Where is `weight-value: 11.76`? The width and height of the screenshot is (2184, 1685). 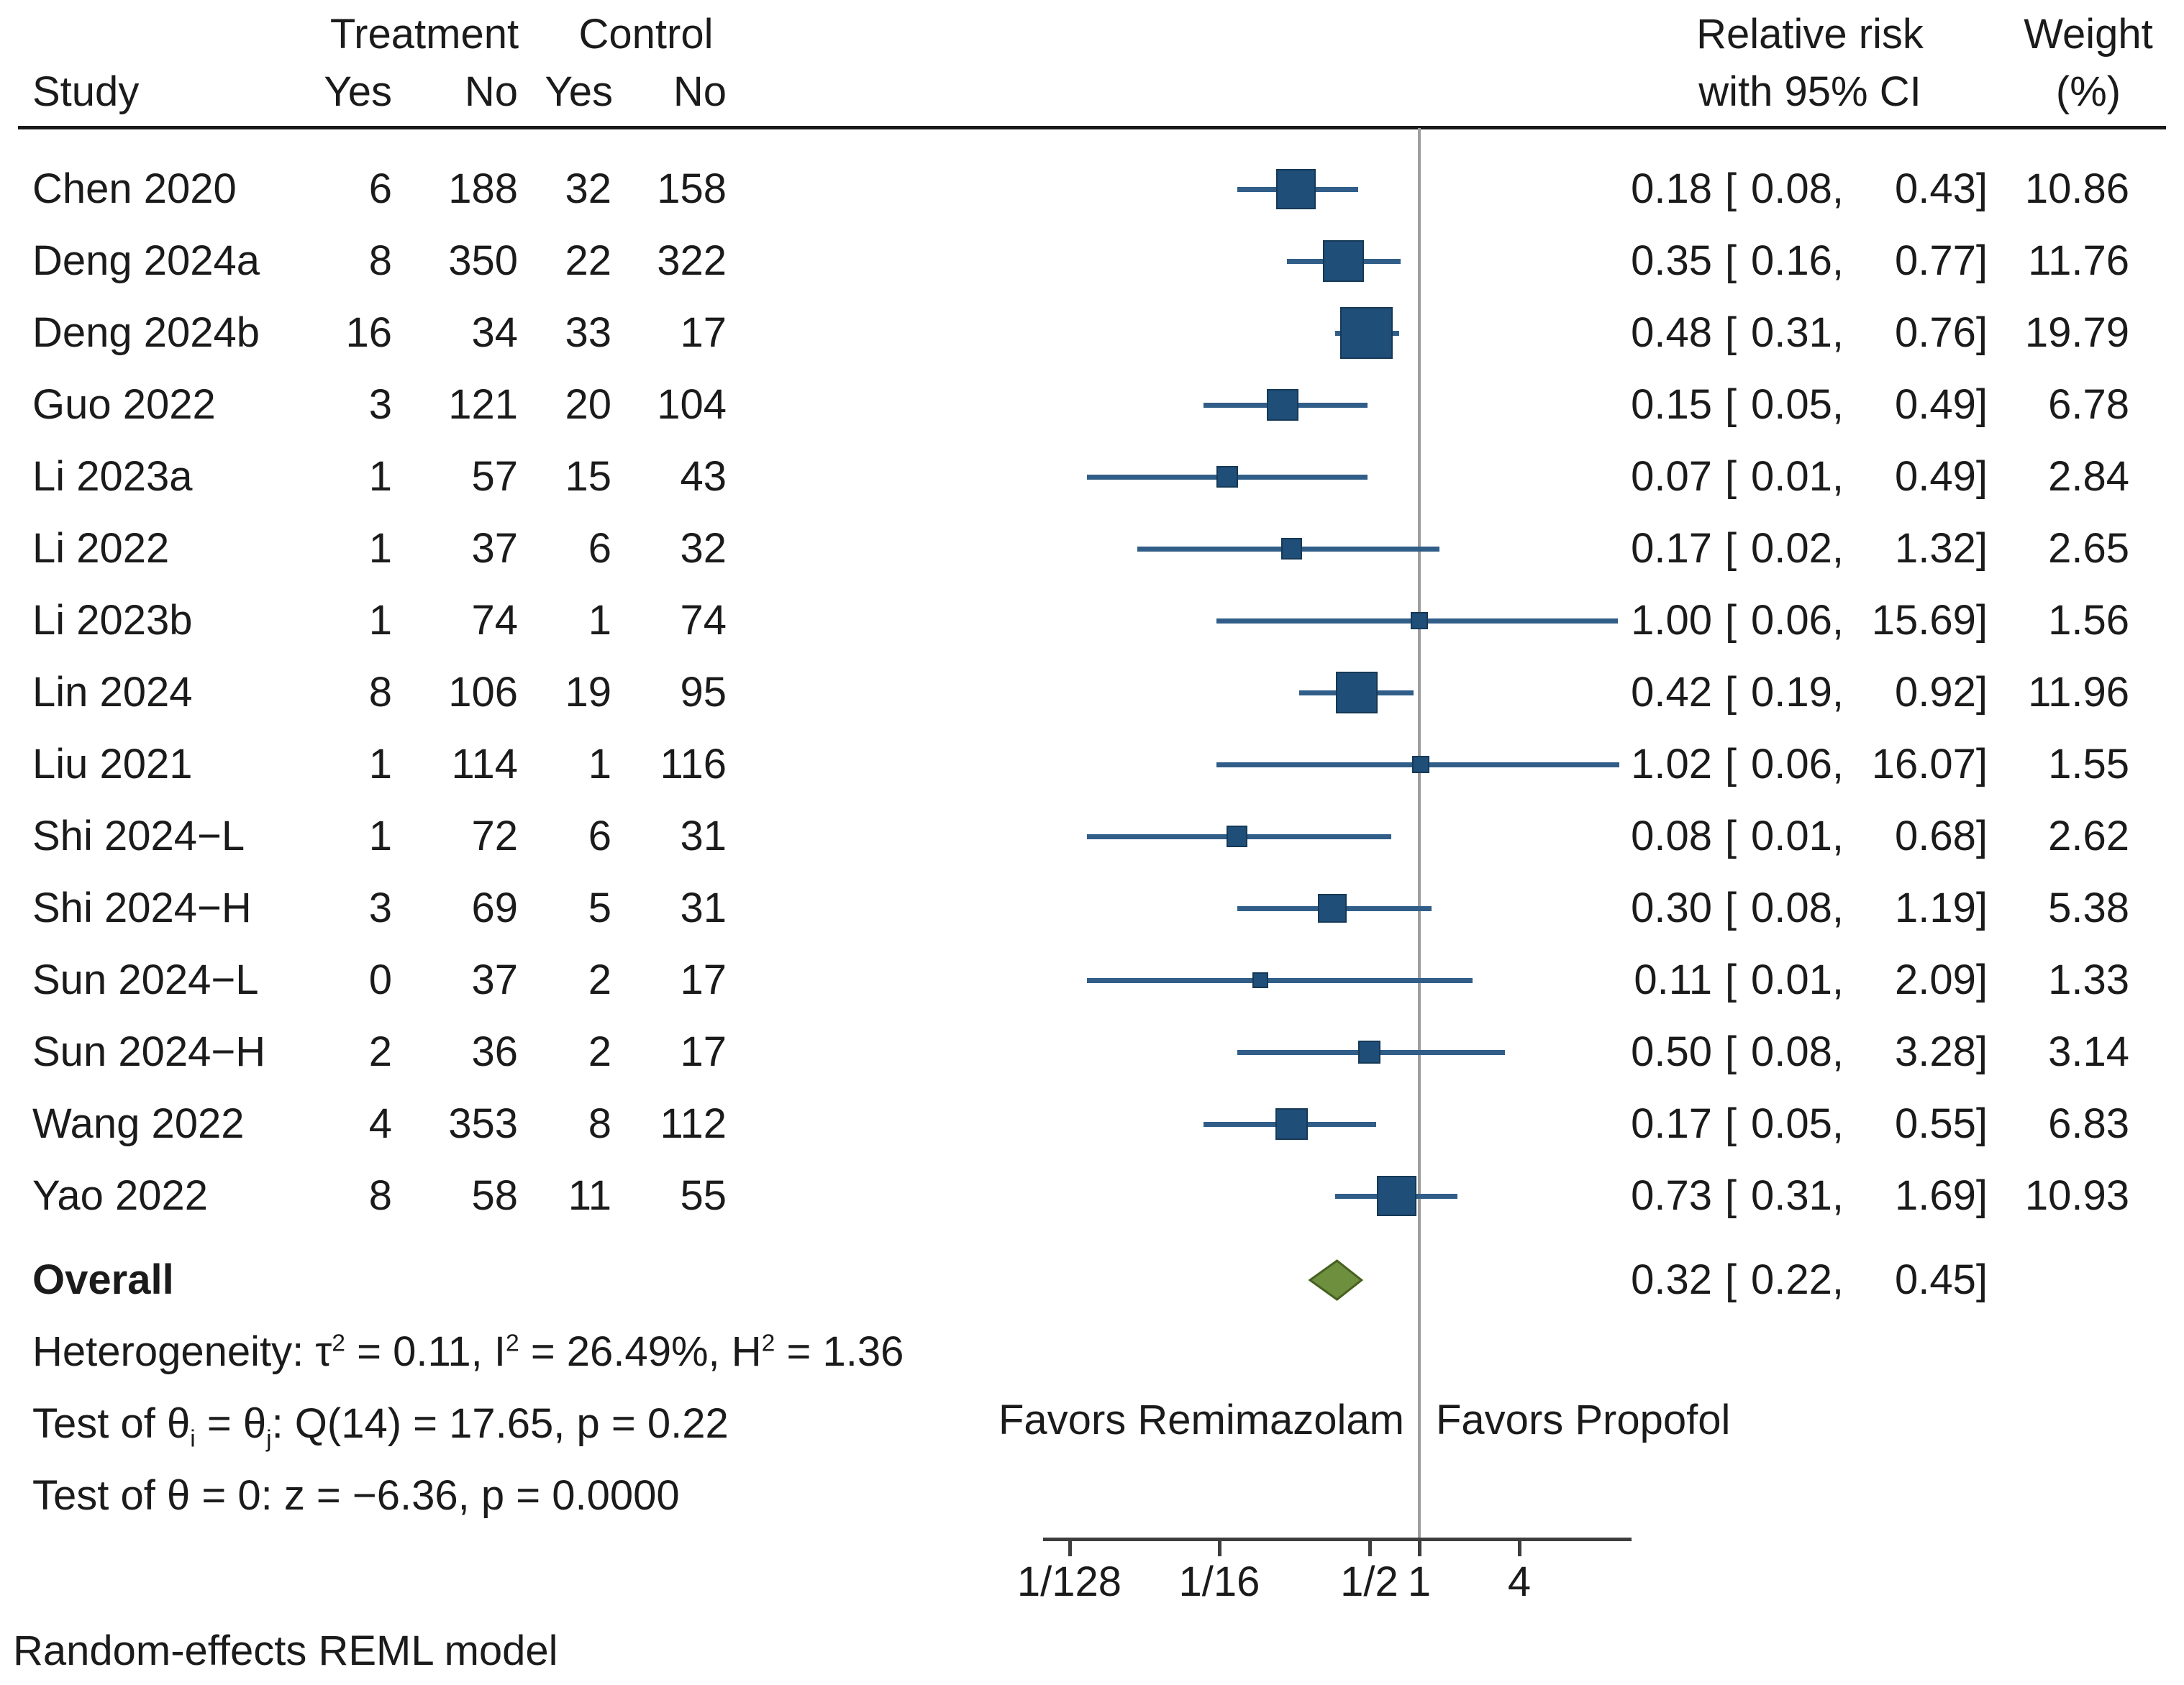 weight-value: 11.76 is located at coordinates (2078, 260).